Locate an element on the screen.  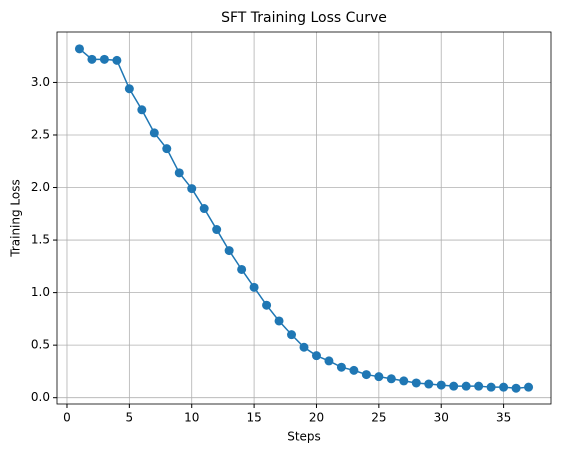
y-tick-label: 1.5 is located at coordinates (40, 240).